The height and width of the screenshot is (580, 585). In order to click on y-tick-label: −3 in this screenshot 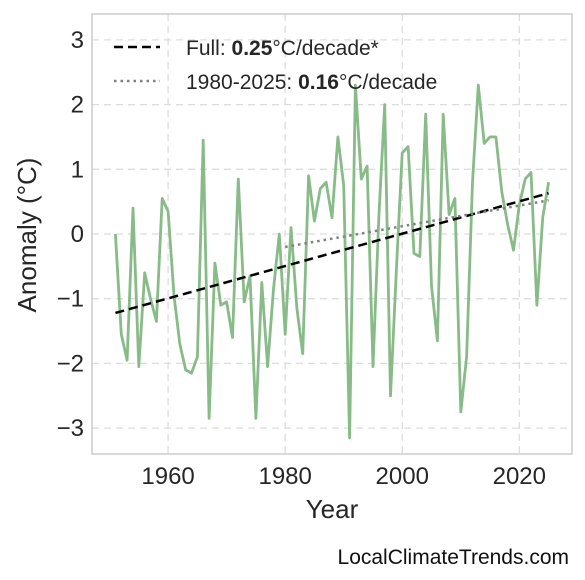, I will do `click(70, 428)`.